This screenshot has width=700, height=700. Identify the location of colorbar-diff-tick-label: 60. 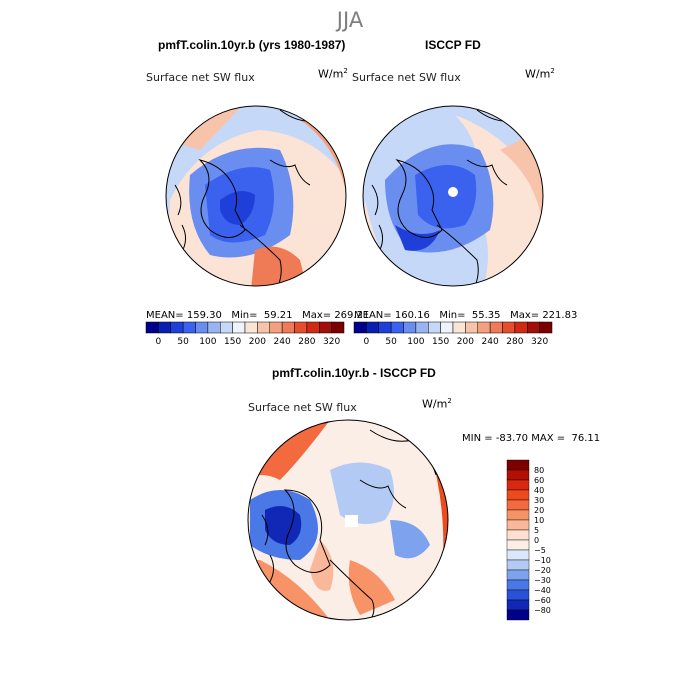
(539, 480).